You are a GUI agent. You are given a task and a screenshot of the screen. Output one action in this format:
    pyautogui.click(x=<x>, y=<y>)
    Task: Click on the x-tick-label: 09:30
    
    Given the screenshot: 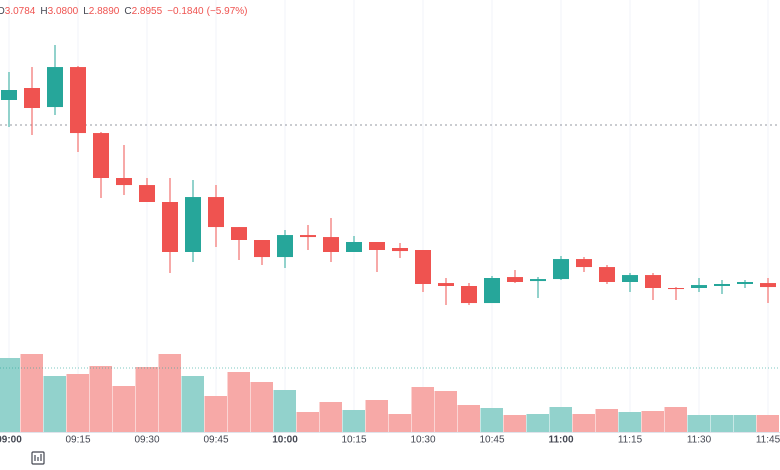 What is the action you would take?
    pyautogui.click(x=146, y=440)
    